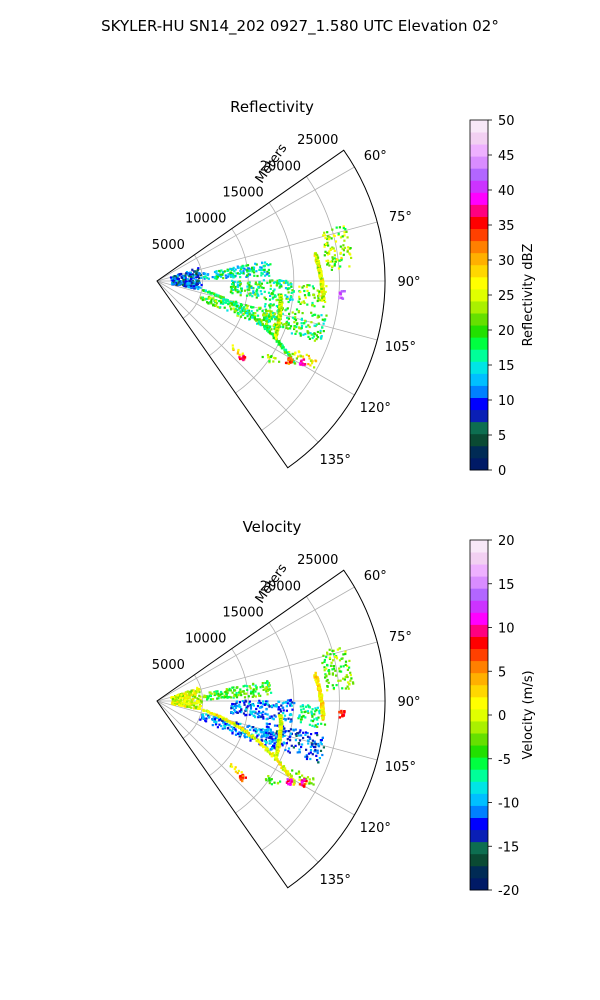 This screenshot has height=1000, width=600. What do you see at coordinates (255, 338) in the screenshot?
I see `azimuth-gridline` at bounding box center [255, 338].